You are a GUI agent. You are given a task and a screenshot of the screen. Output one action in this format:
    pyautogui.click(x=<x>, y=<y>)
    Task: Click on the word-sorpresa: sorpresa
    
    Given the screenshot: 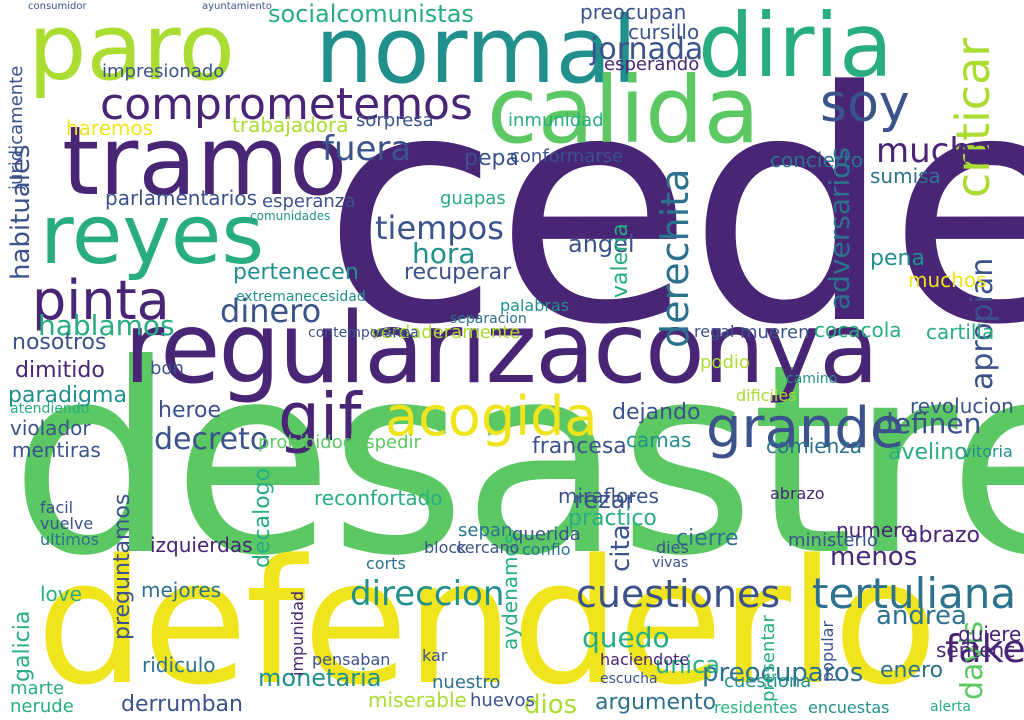 What is the action you would take?
    pyautogui.click(x=395, y=120)
    